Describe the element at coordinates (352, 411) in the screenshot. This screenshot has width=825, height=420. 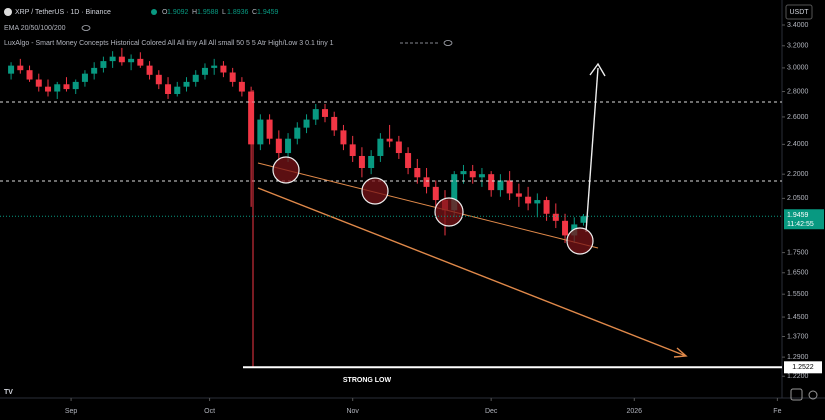
I see `x-tick-label: Nov` at that location.